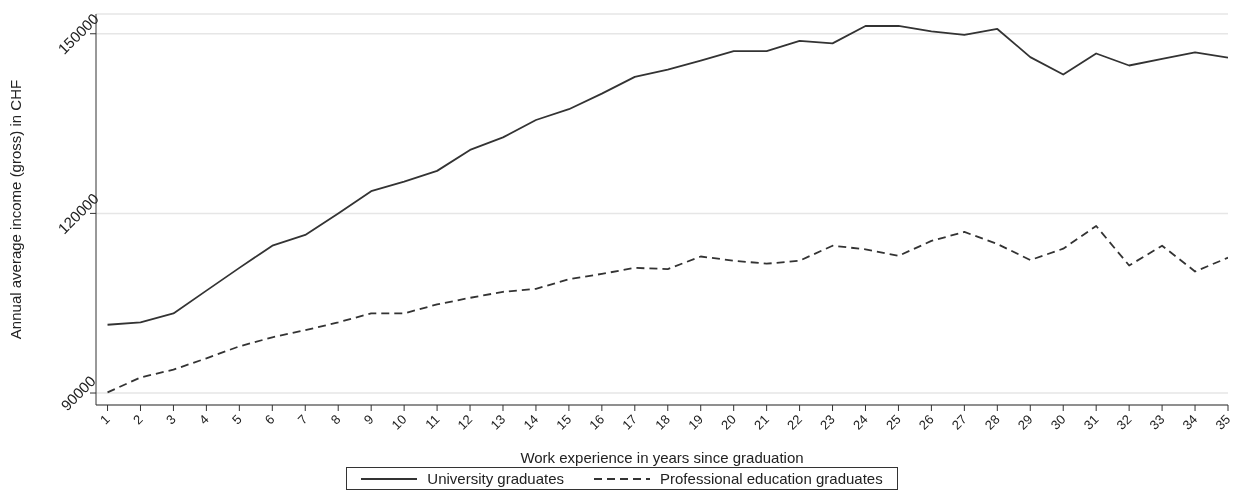  I want to click on x-tick-label: 2, so click(138, 419).